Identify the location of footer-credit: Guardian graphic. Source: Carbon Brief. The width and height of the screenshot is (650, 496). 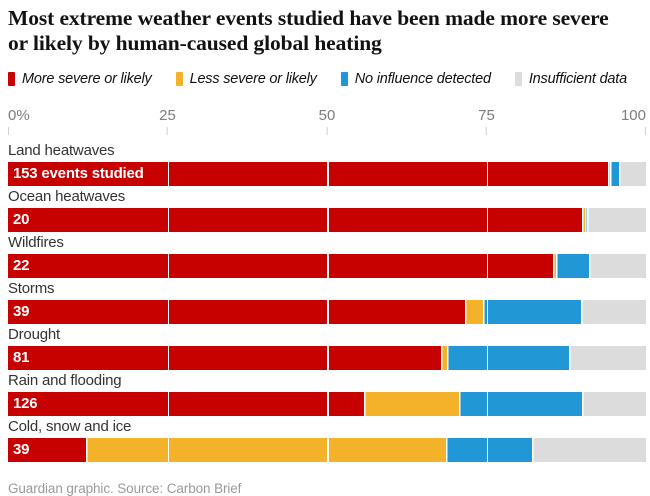
(125, 488).